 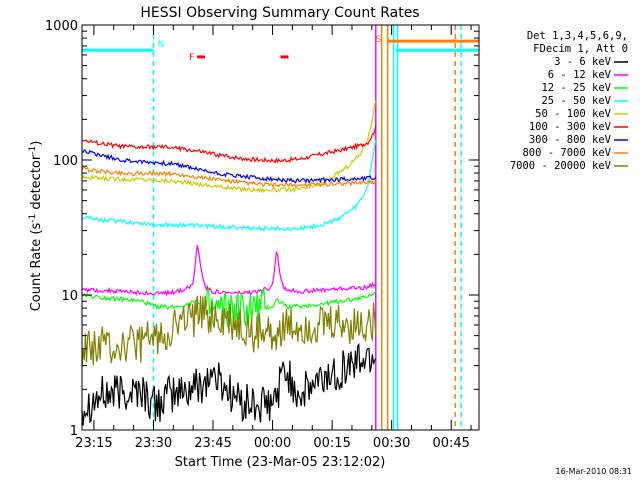 What do you see at coordinates (279, 13) in the screenshot?
I see `chart-title: HESSI Observing Summary Count Rates` at bounding box center [279, 13].